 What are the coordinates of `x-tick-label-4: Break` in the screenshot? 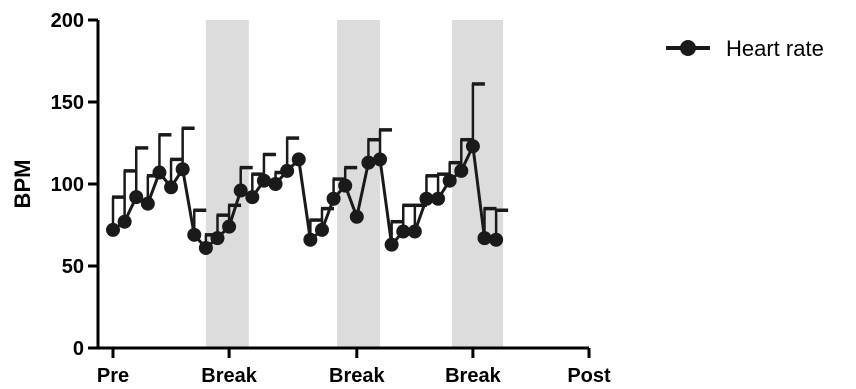 It's located at (473, 376).